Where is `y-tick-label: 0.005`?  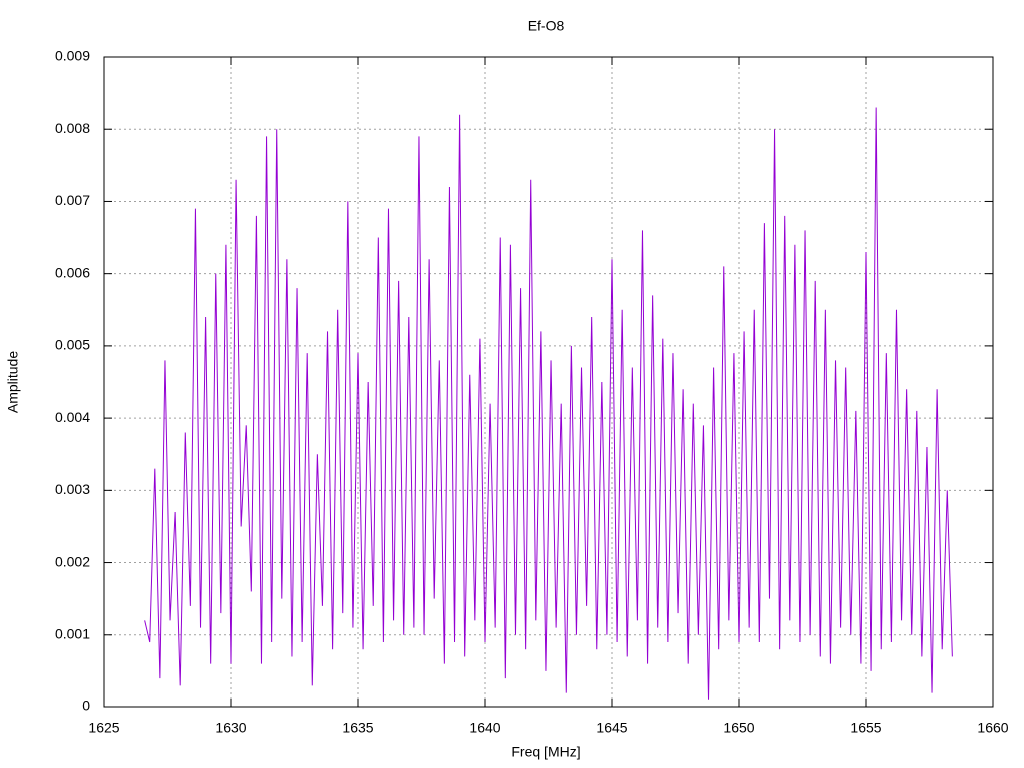 y-tick-label: 0.005 is located at coordinates (72, 345).